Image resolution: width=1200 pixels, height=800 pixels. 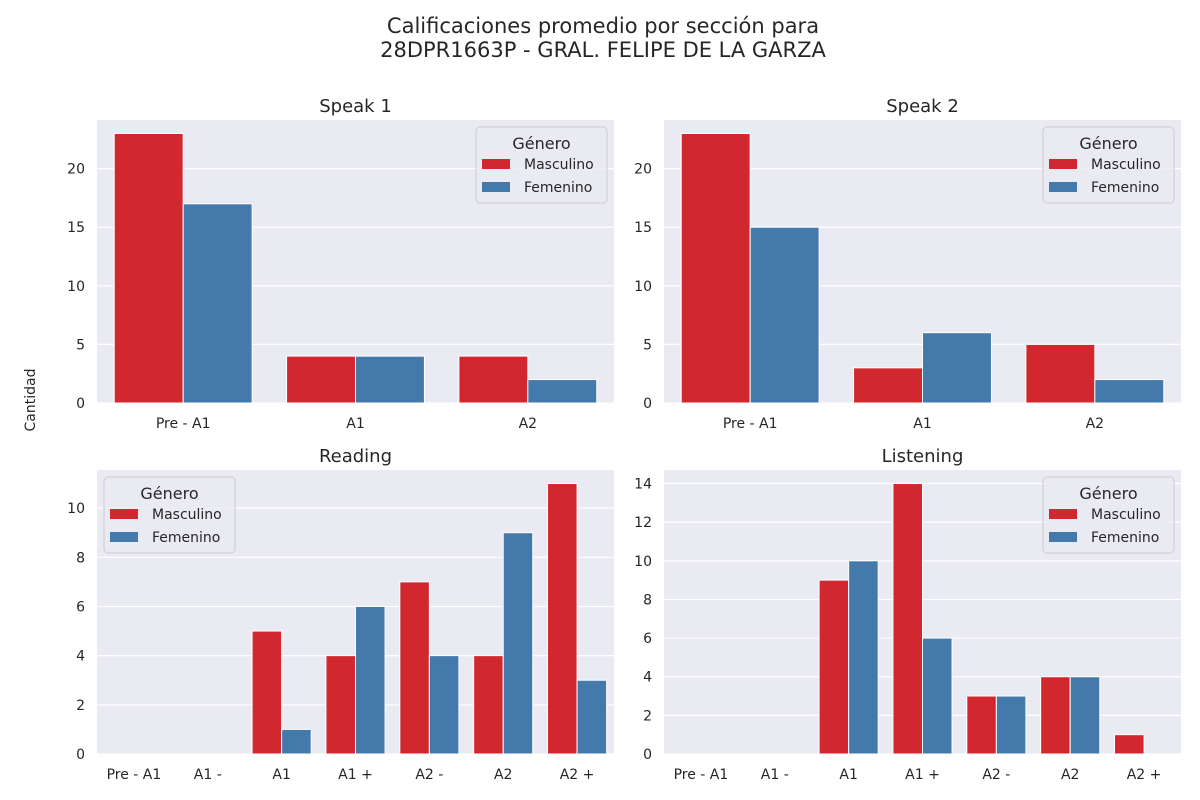 What do you see at coordinates (923, 456) in the screenshot?
I see `panel-title: Listening` at bounding box center [923, 456].